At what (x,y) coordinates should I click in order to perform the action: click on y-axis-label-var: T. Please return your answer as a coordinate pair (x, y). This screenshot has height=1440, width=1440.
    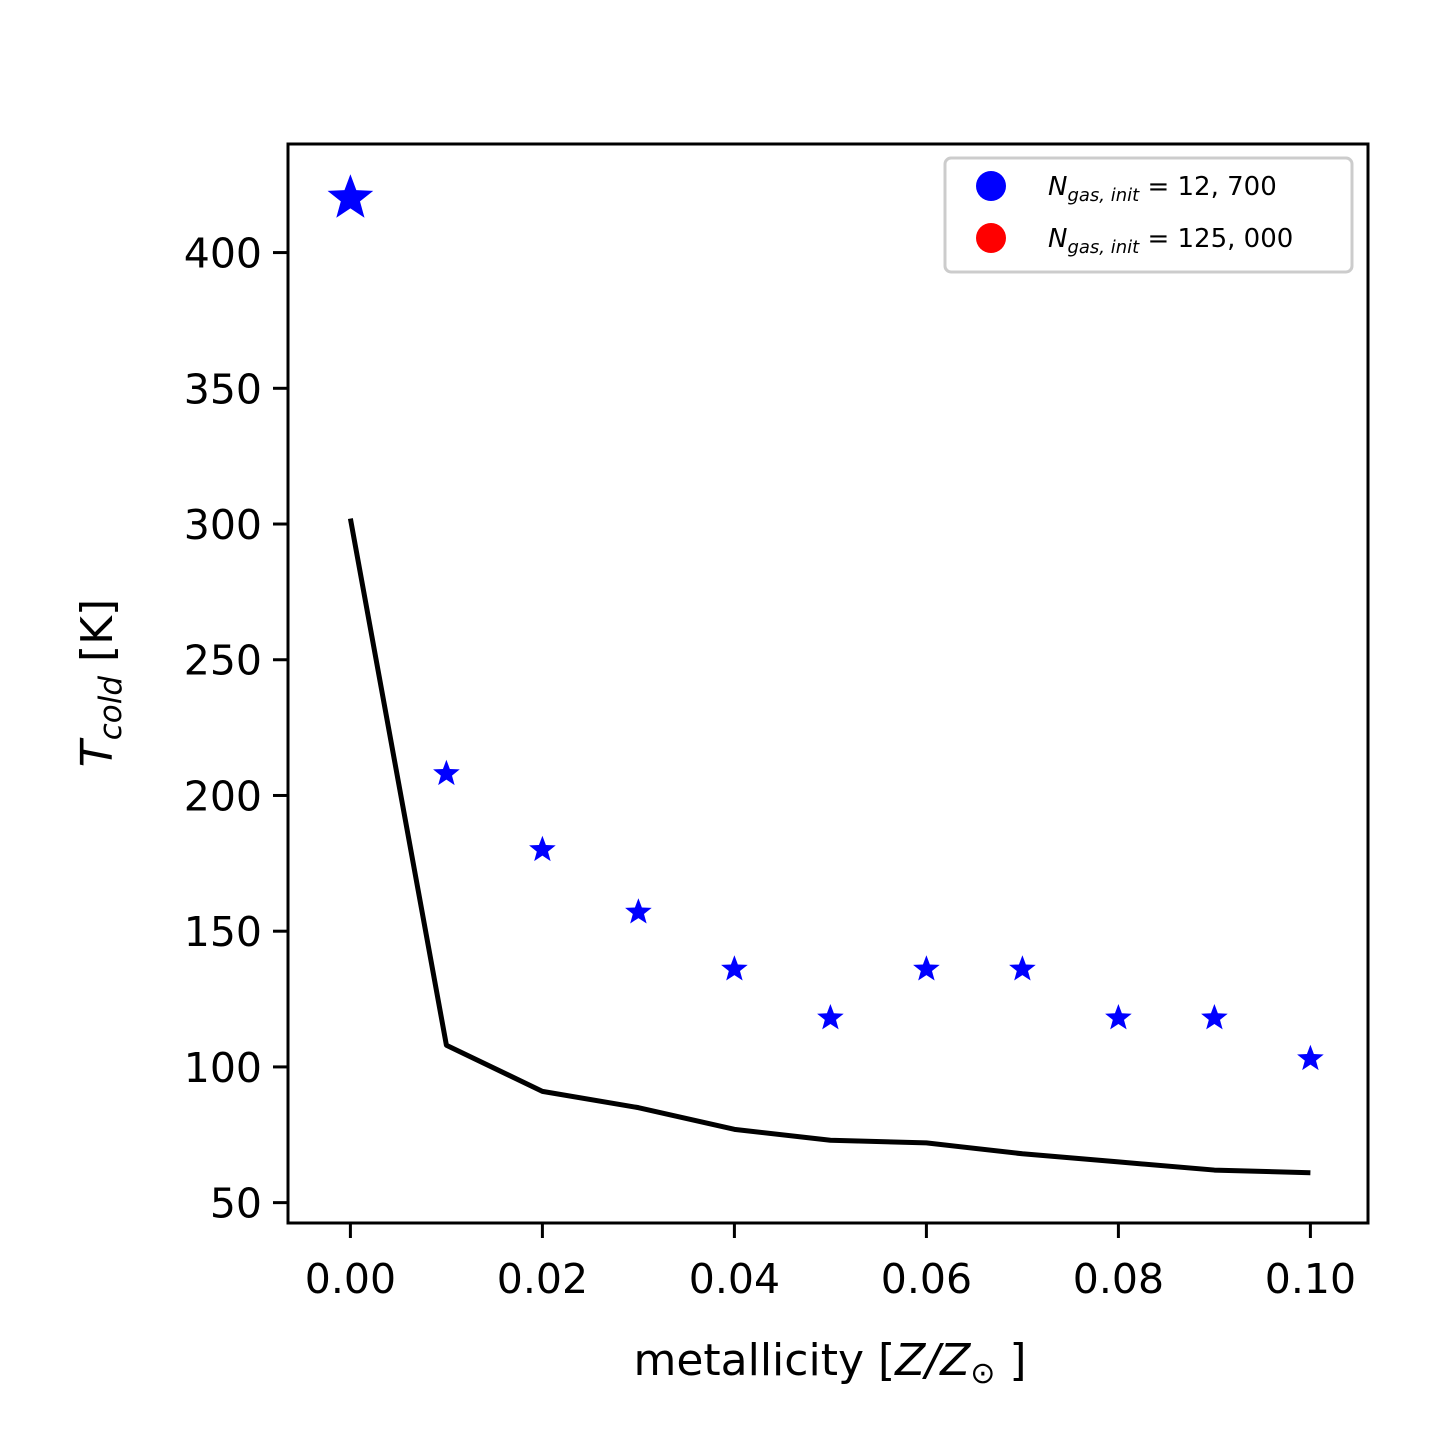
    Looking at the image, I should click on (97, 752).